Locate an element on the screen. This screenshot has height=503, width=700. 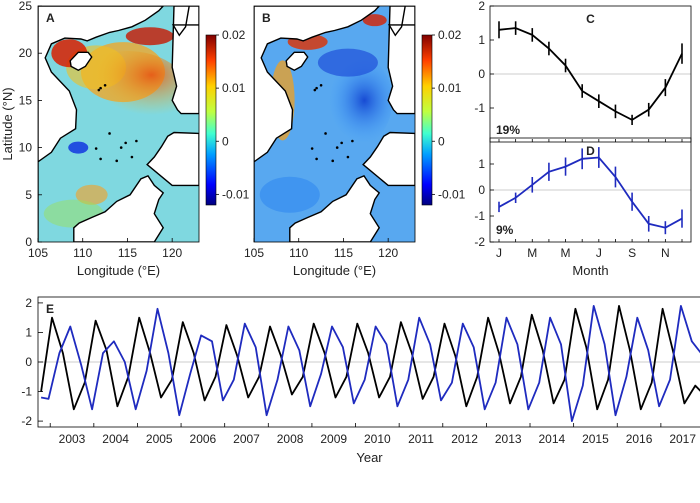
colorbar-tick-label: 0.01 is located at coordinates (450, 88).